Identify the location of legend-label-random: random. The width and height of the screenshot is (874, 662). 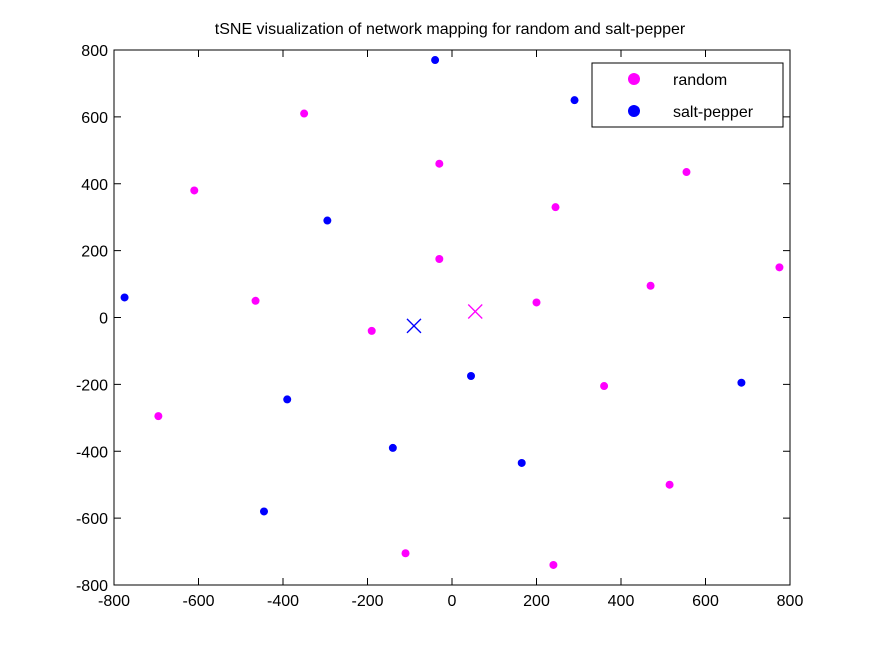
(700, 80).